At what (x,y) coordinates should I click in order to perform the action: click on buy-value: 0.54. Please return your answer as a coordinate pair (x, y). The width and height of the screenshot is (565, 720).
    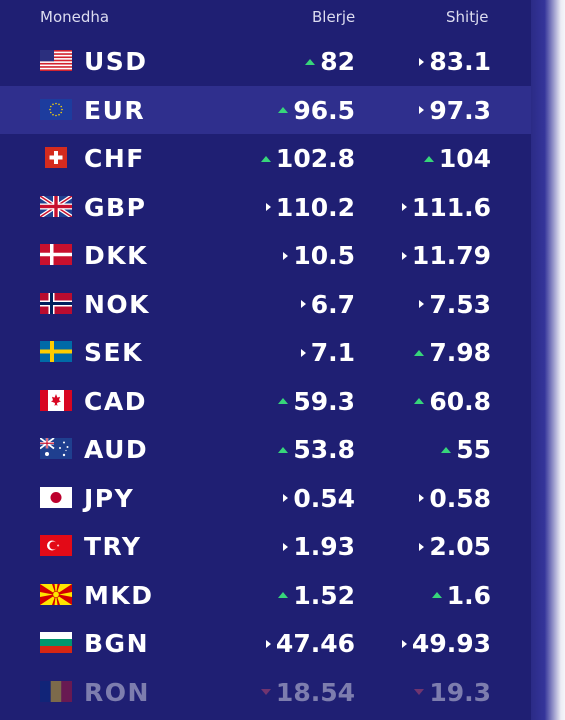
    Looking at the image, I should click on (324, 498).